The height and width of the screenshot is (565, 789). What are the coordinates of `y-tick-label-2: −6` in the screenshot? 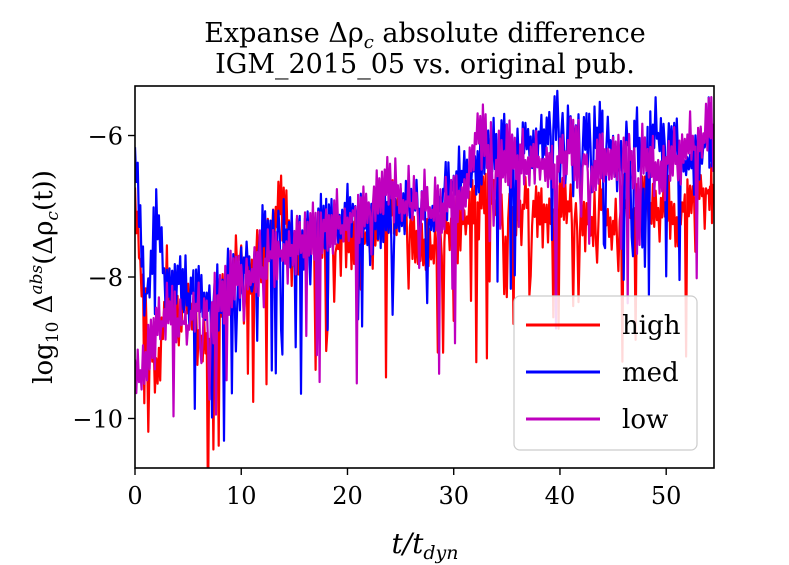 It's located at (105, 137).